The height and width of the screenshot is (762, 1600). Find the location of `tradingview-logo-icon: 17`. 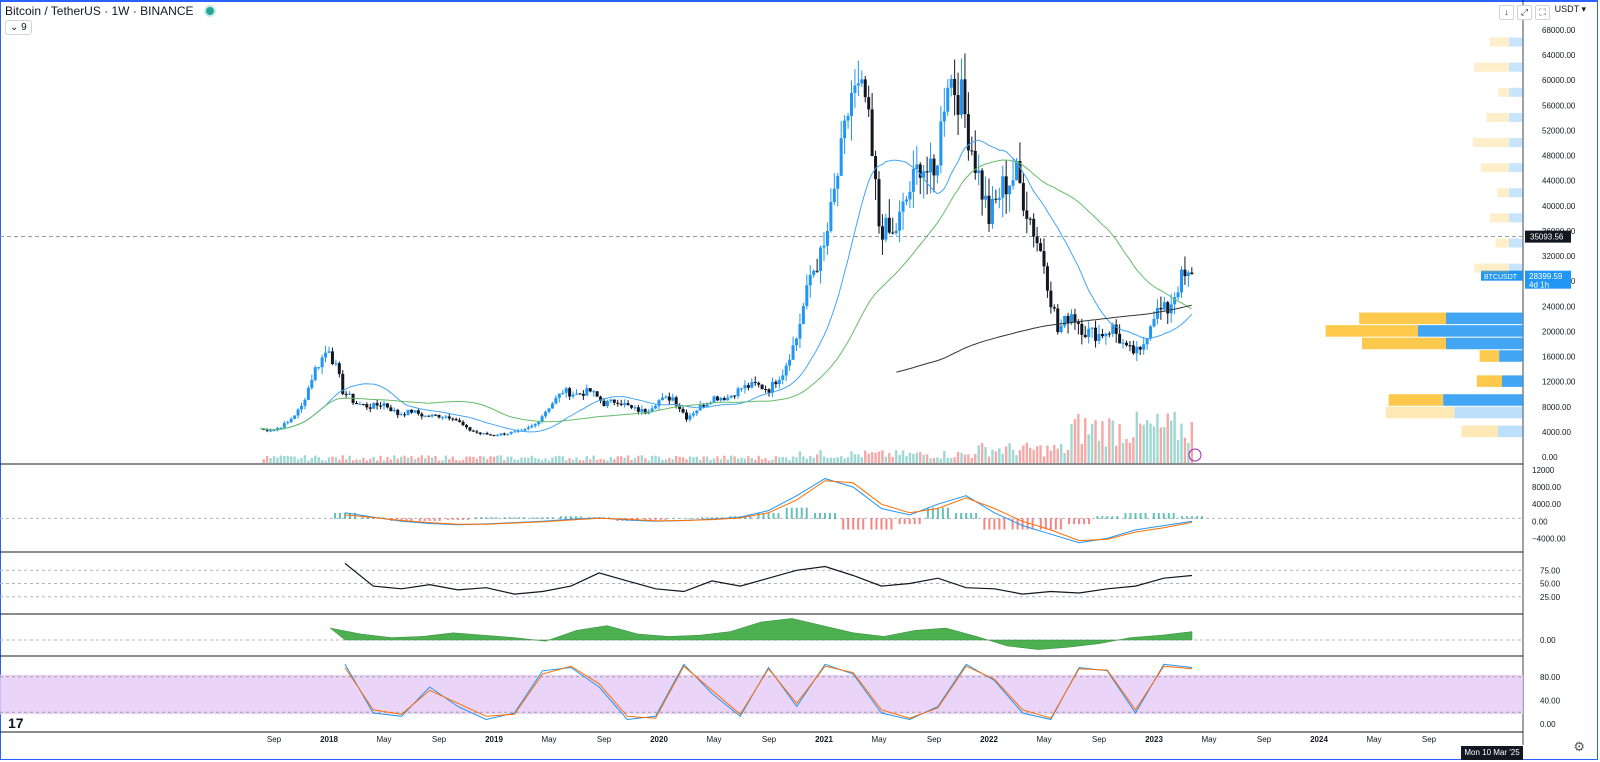

tradingview-logo-icon: 17 is located at coordinates (16, 723).